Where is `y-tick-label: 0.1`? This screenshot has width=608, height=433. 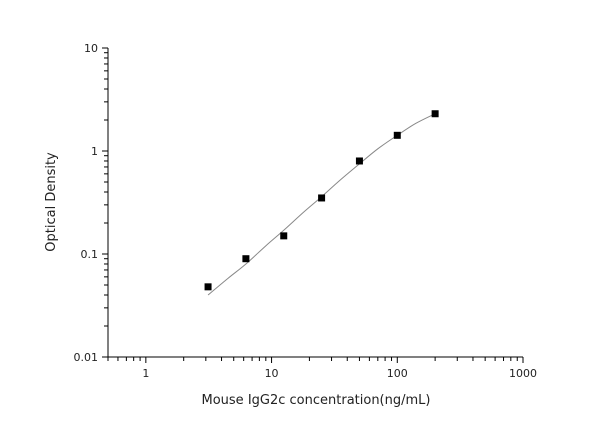
y-tick-label: 0.1 is located at coordinates (90, 254).